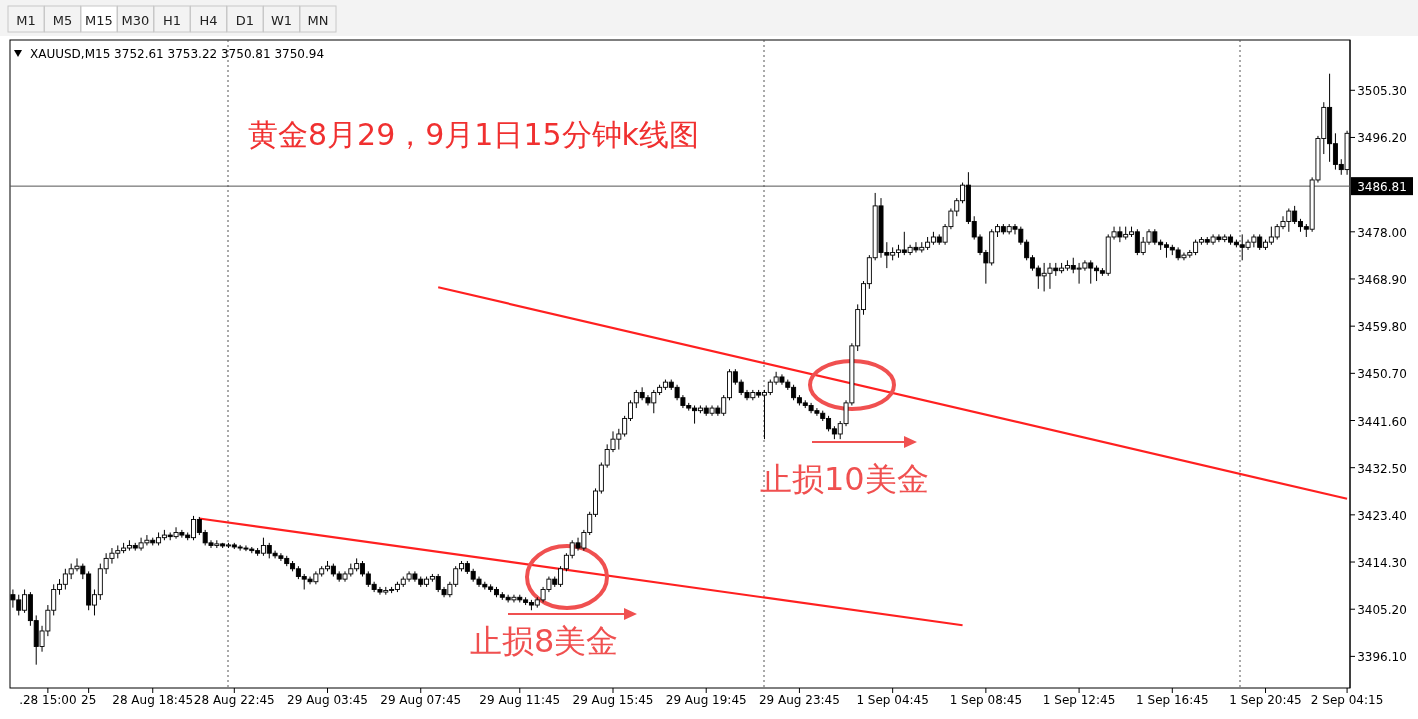 The image size is (1418, 719). Describe the element at coordinates (1265, 700) in the screenshot. I see `x-tick-label: 1 Sep 20:45` at that location.